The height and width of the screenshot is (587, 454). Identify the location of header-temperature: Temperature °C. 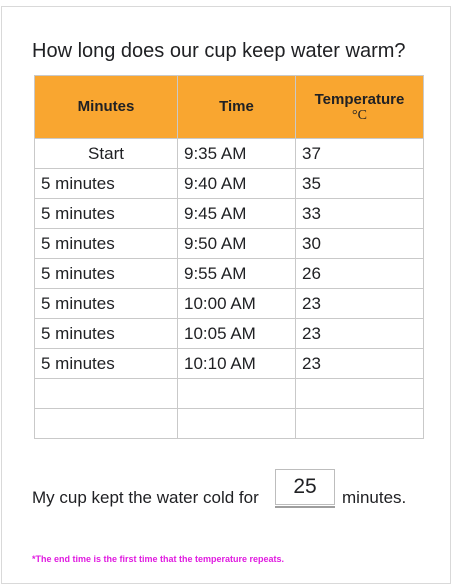
(359, 107).